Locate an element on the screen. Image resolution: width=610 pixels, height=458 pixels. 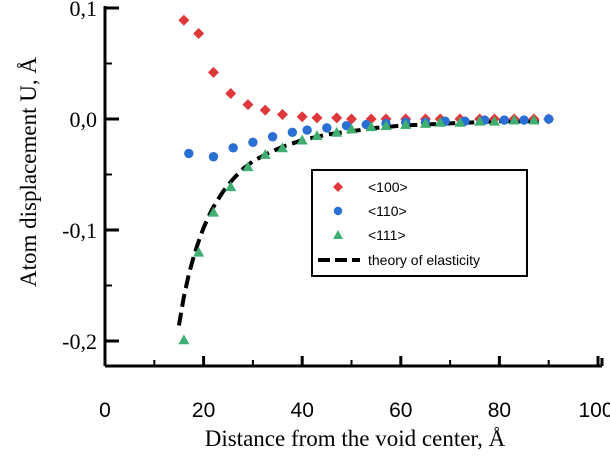
x-axis-label: Distance from the void center, Å is located at coordinates (355, 438).